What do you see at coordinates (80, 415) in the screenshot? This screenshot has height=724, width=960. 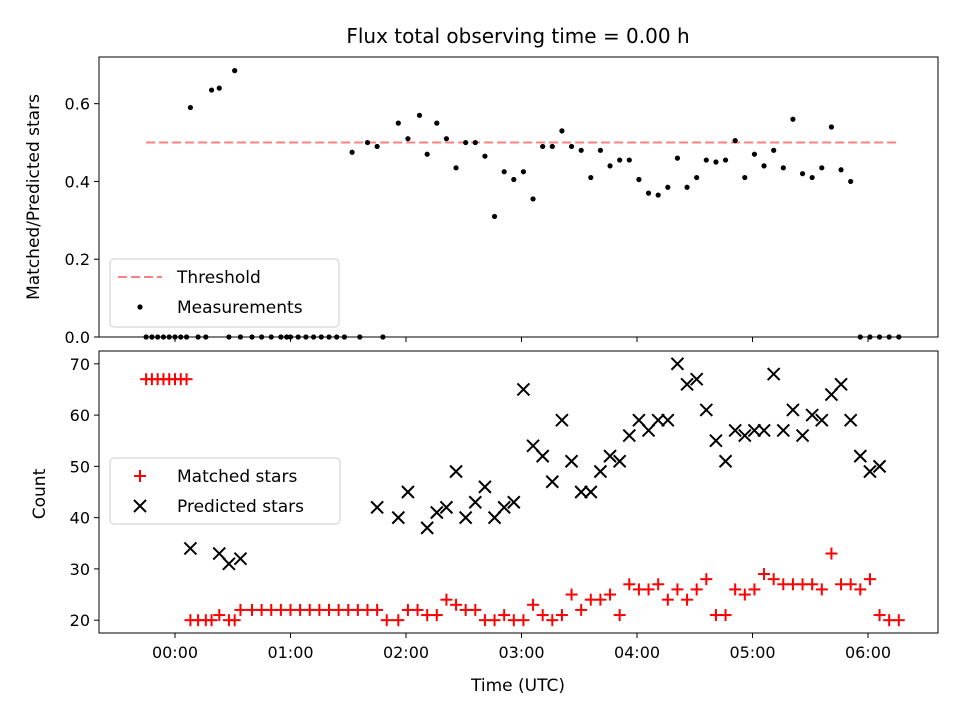 I see `bottom-y-tick-label: 60` at bounding box center [80, 415].